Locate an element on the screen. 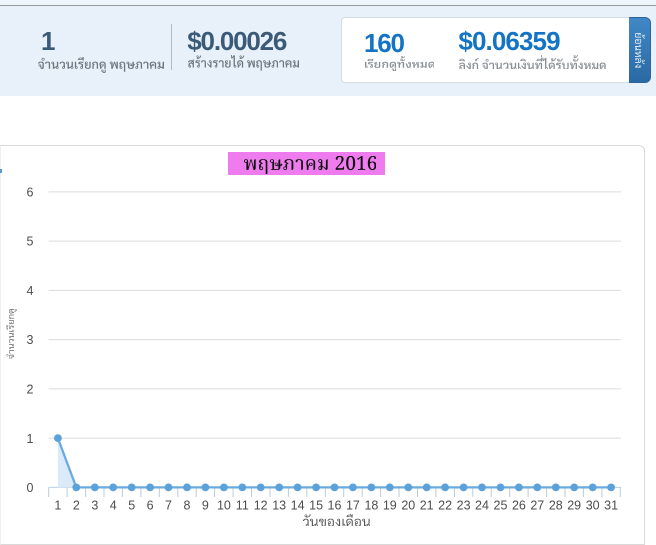 This screenshot has height=545, width=656. svg-text: 30 is located at coordinates (593, 506).